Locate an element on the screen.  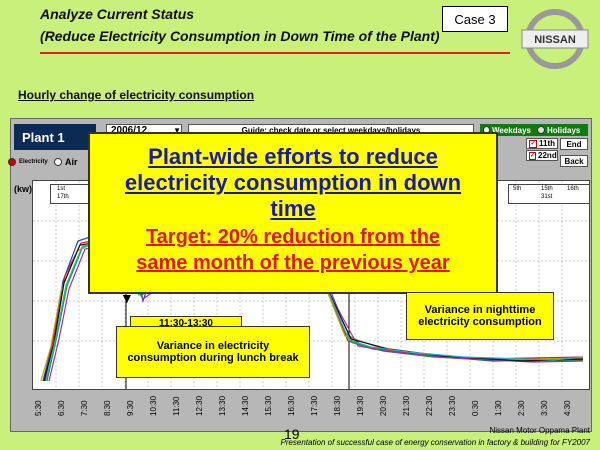
page-number: 19 is located at coordinates (292, 434).